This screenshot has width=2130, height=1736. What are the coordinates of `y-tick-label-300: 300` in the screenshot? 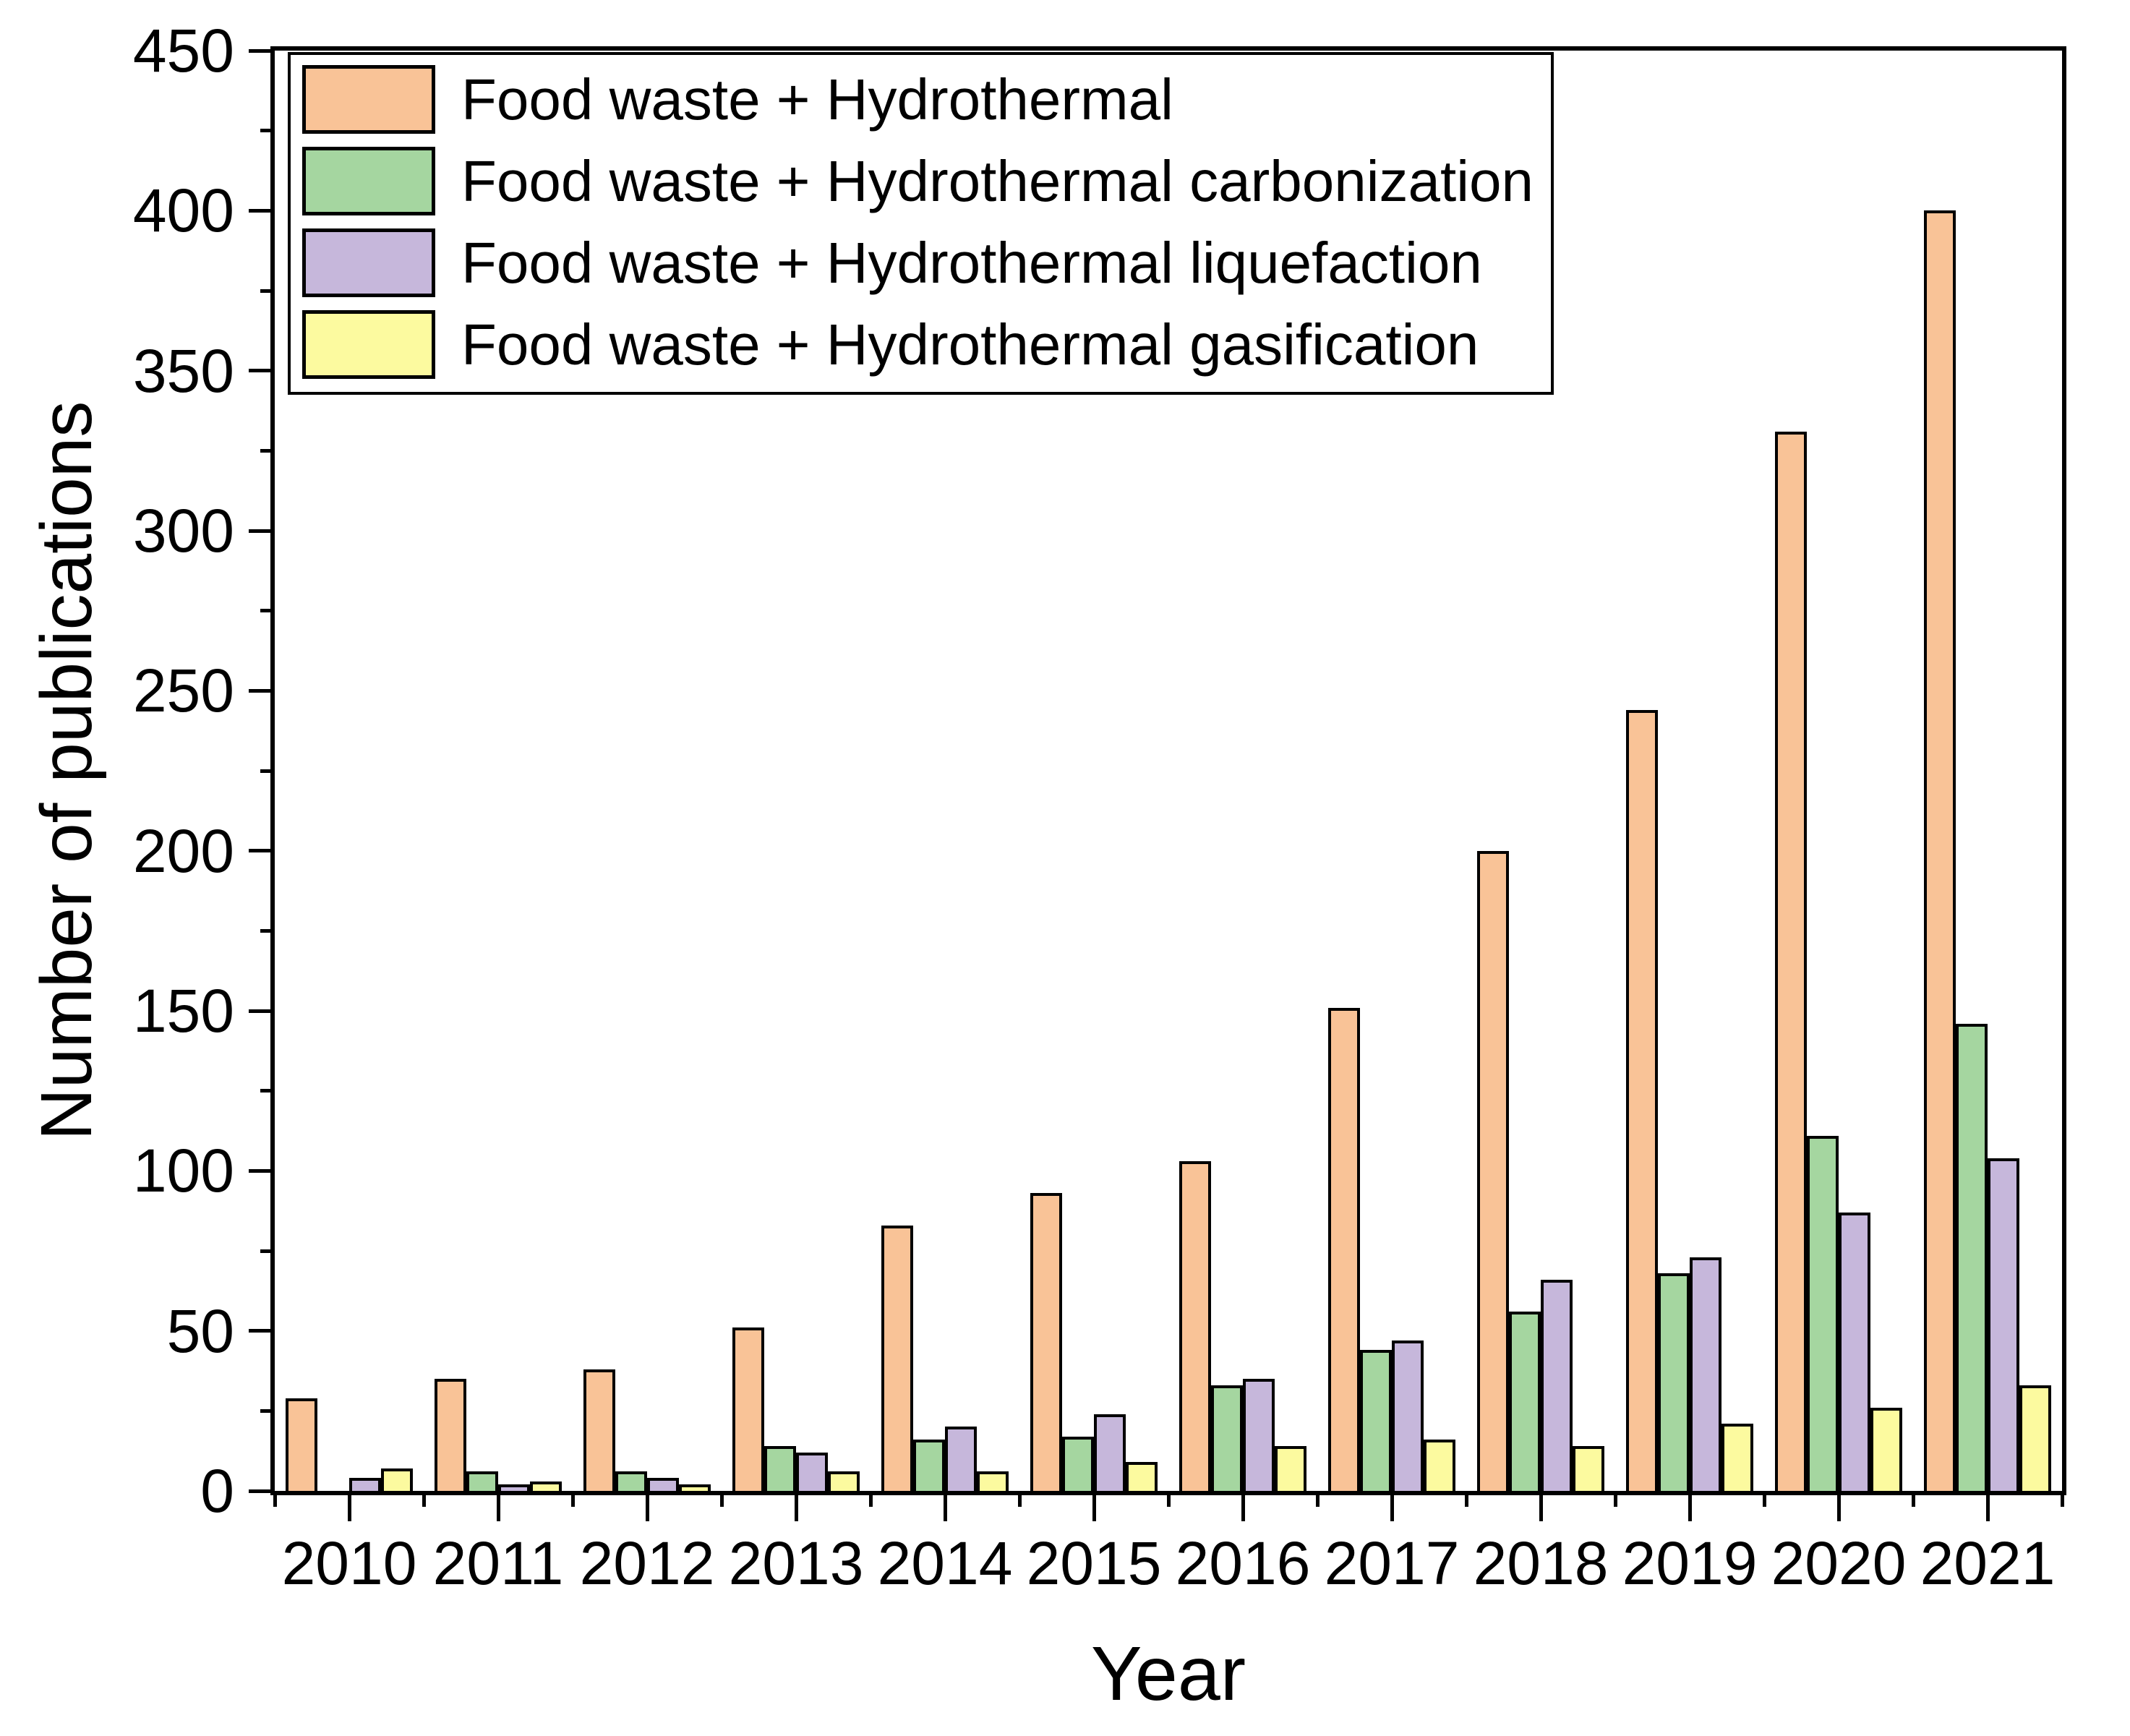 It's located at (183, 531).